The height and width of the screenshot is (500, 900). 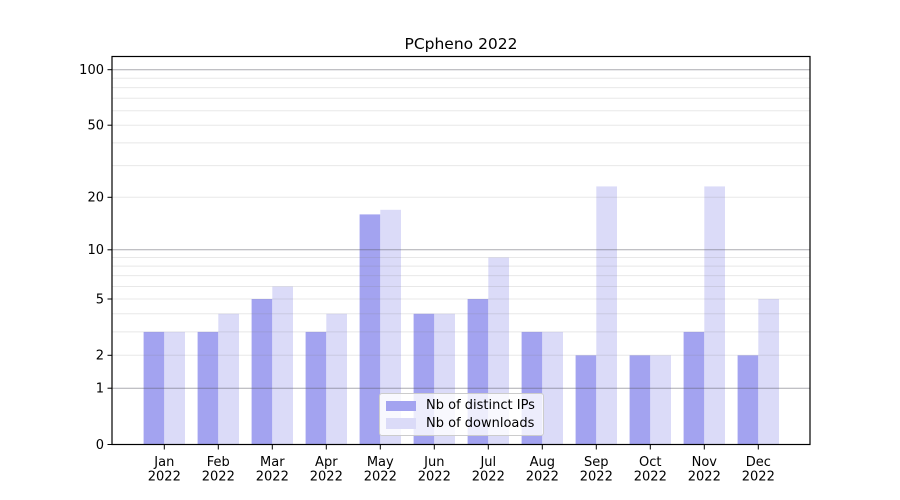 What do you see at coordinates (218, 470) in the screenshot?
I see `x-tick-label: Feb 2022` at bounding box center [218, 470].